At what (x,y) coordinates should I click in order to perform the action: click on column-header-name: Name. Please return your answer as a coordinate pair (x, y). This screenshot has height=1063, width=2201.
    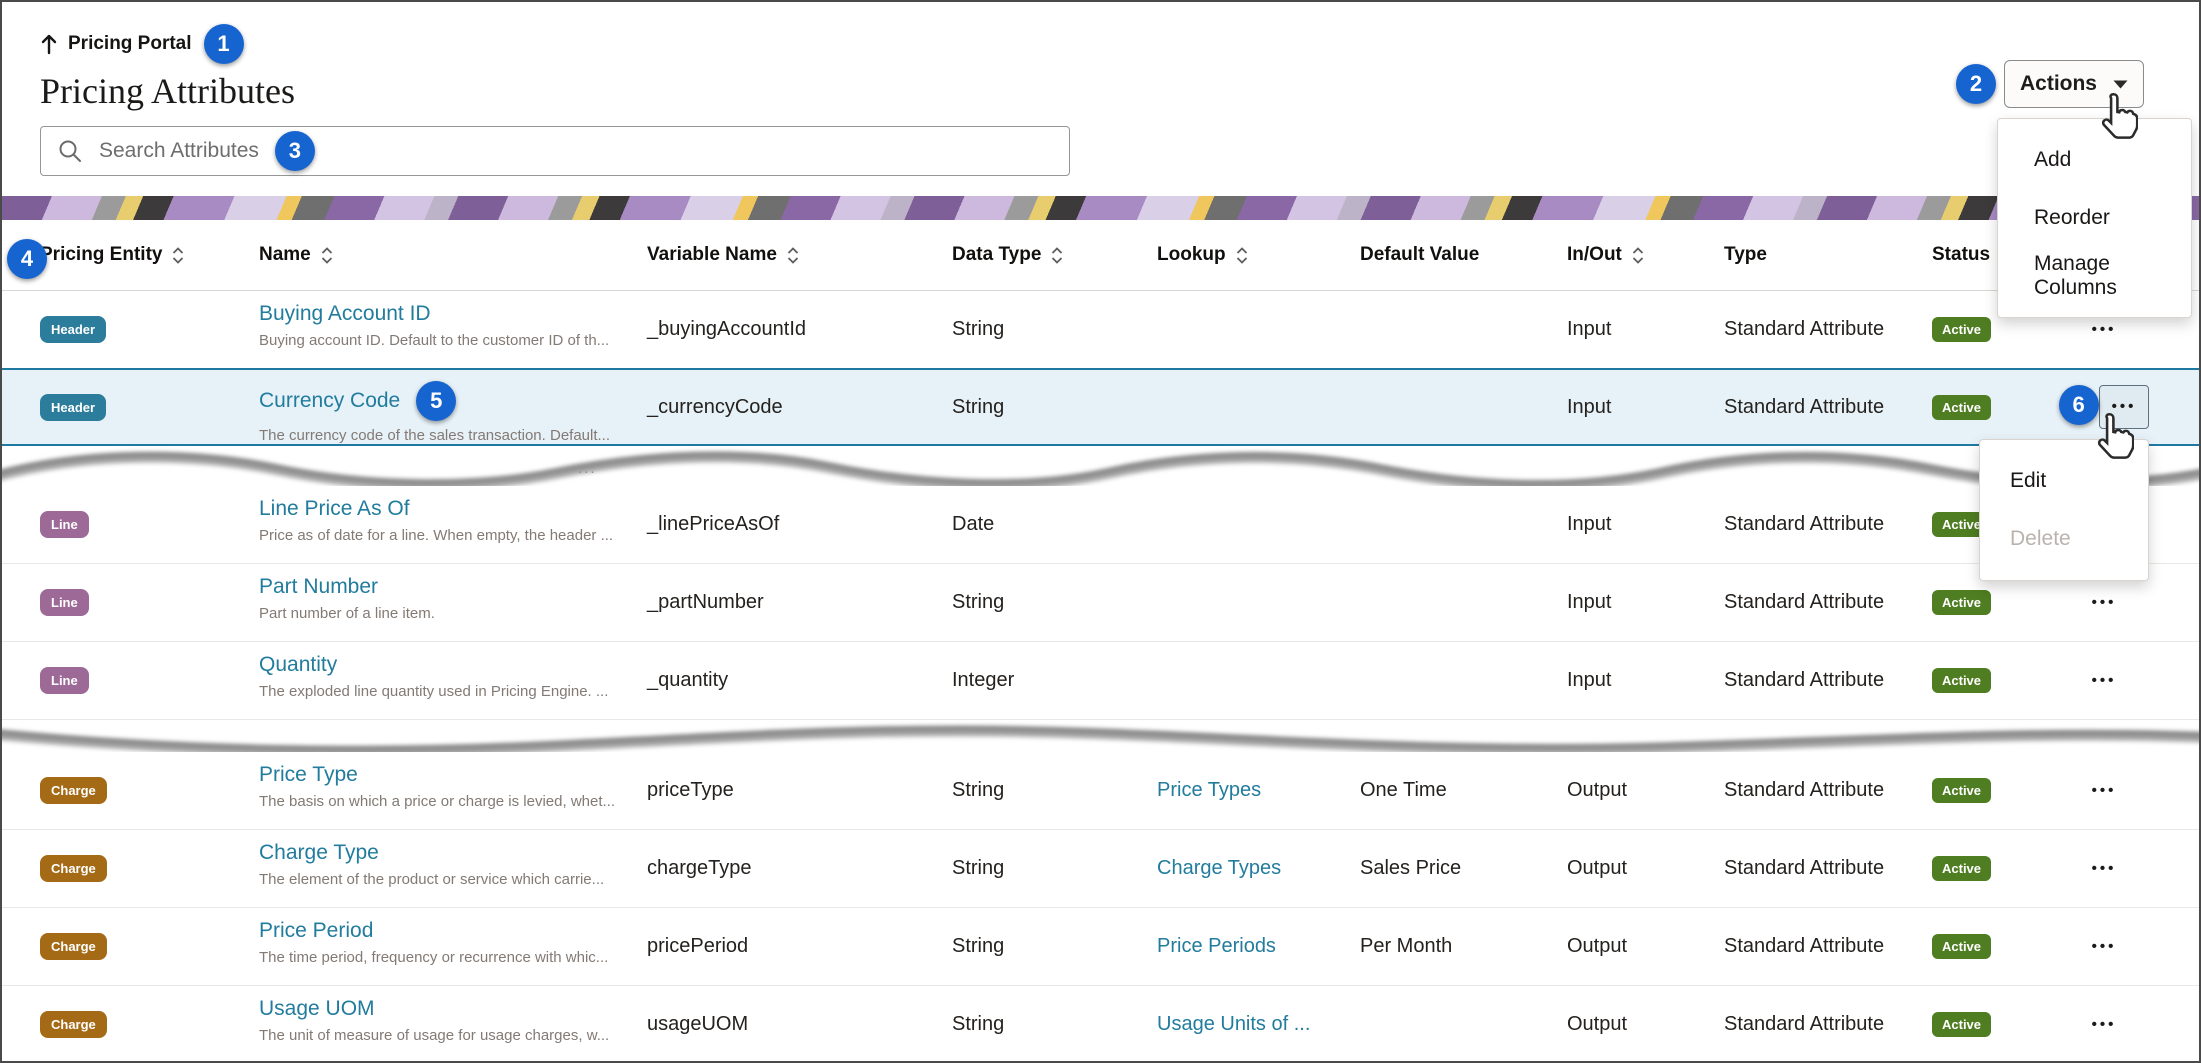
    Looking at the image, I should click on (453, 255).